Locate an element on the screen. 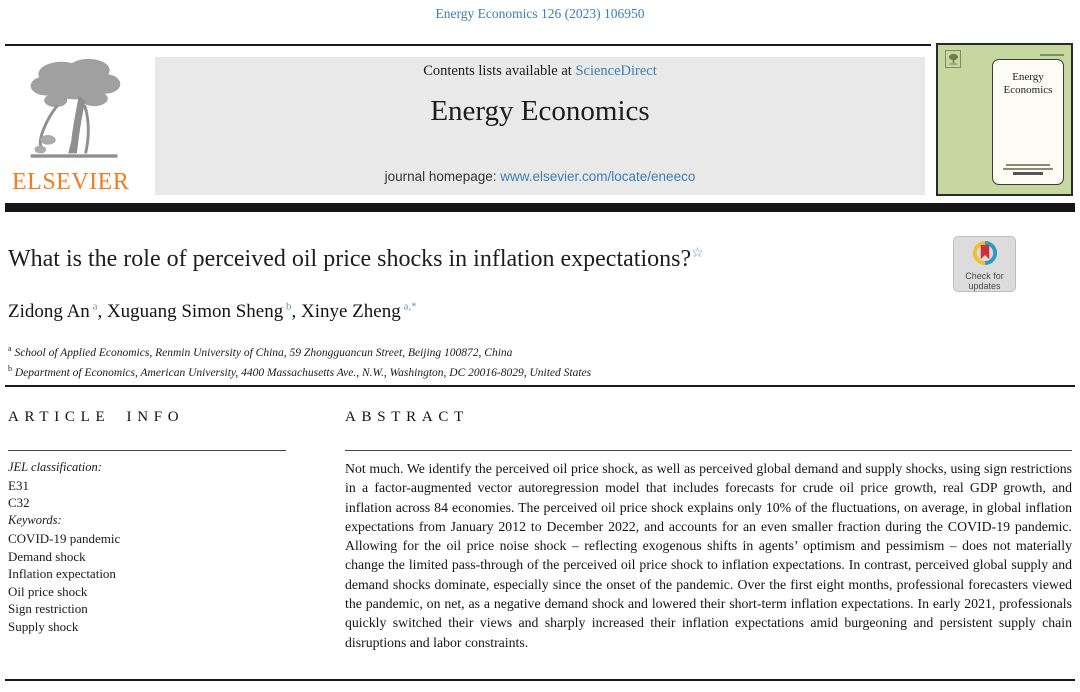 The image size is (1080, 692). jel-code: C32 is located at coordinates (19, 502).